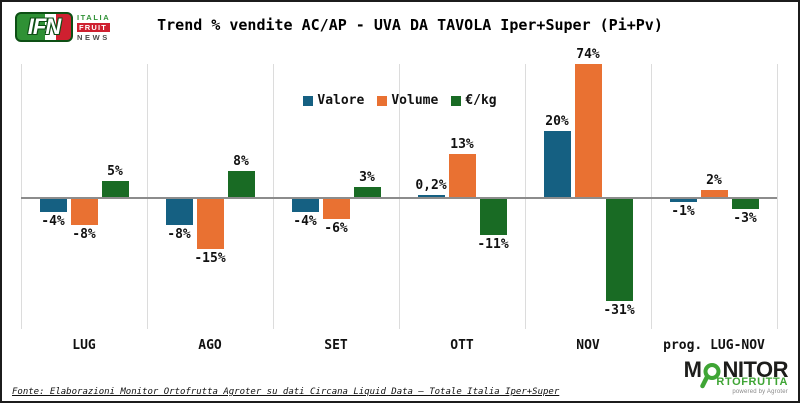 This screenshot has width=800, height=403. What do you see at coordinates (745, 218) in the screenshot?
I see `value-label: -3%` at bounding box center [745, 218].